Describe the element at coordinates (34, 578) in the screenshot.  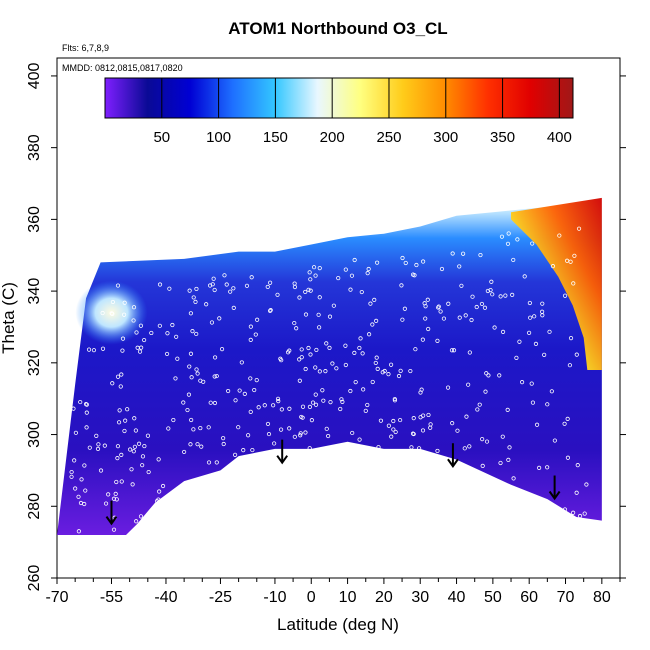
I see `y-tick-label: 260` at that location.